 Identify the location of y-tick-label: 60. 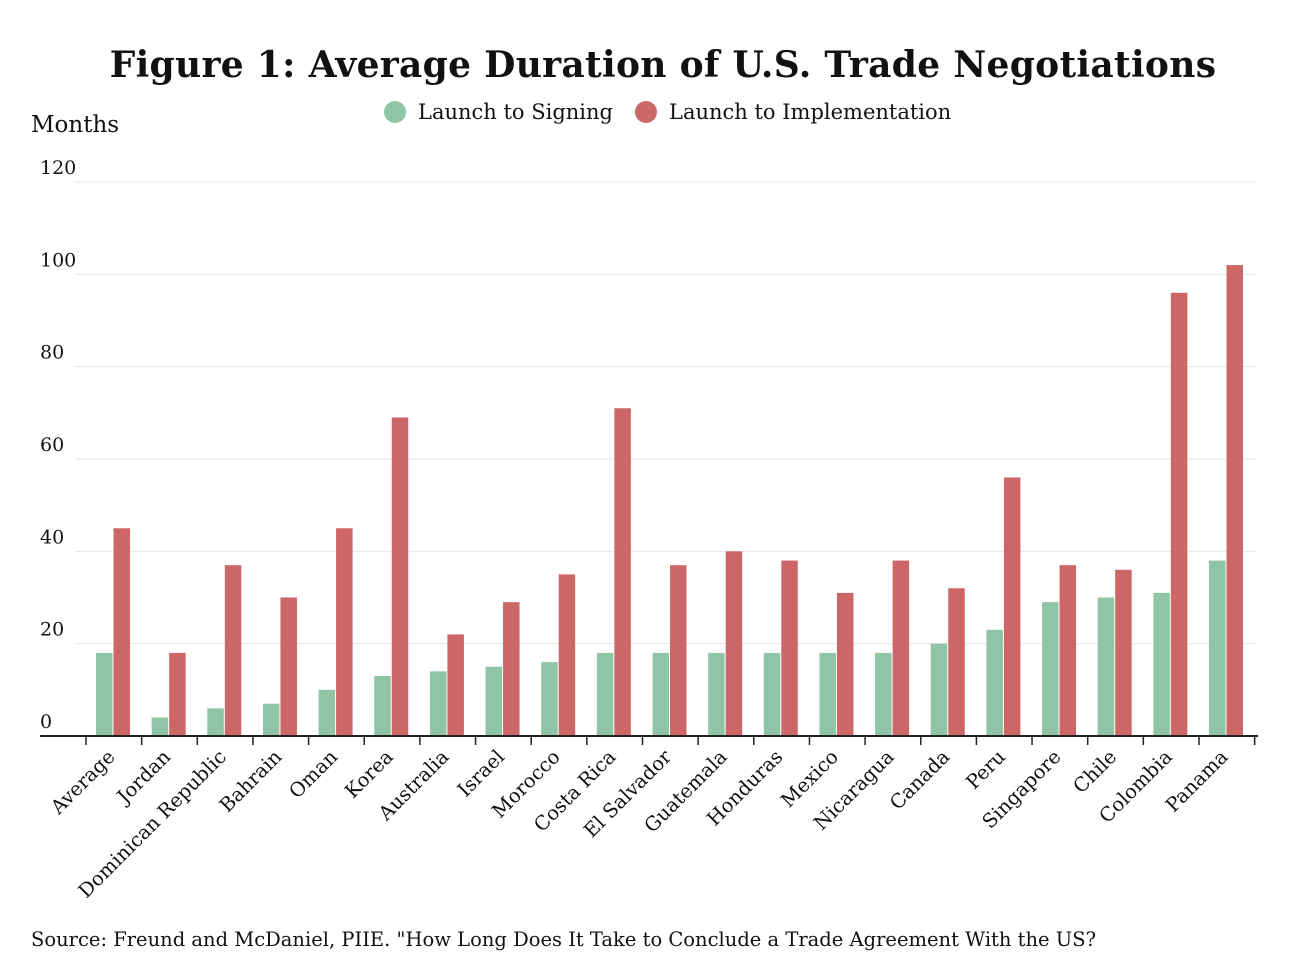
(52, 445).